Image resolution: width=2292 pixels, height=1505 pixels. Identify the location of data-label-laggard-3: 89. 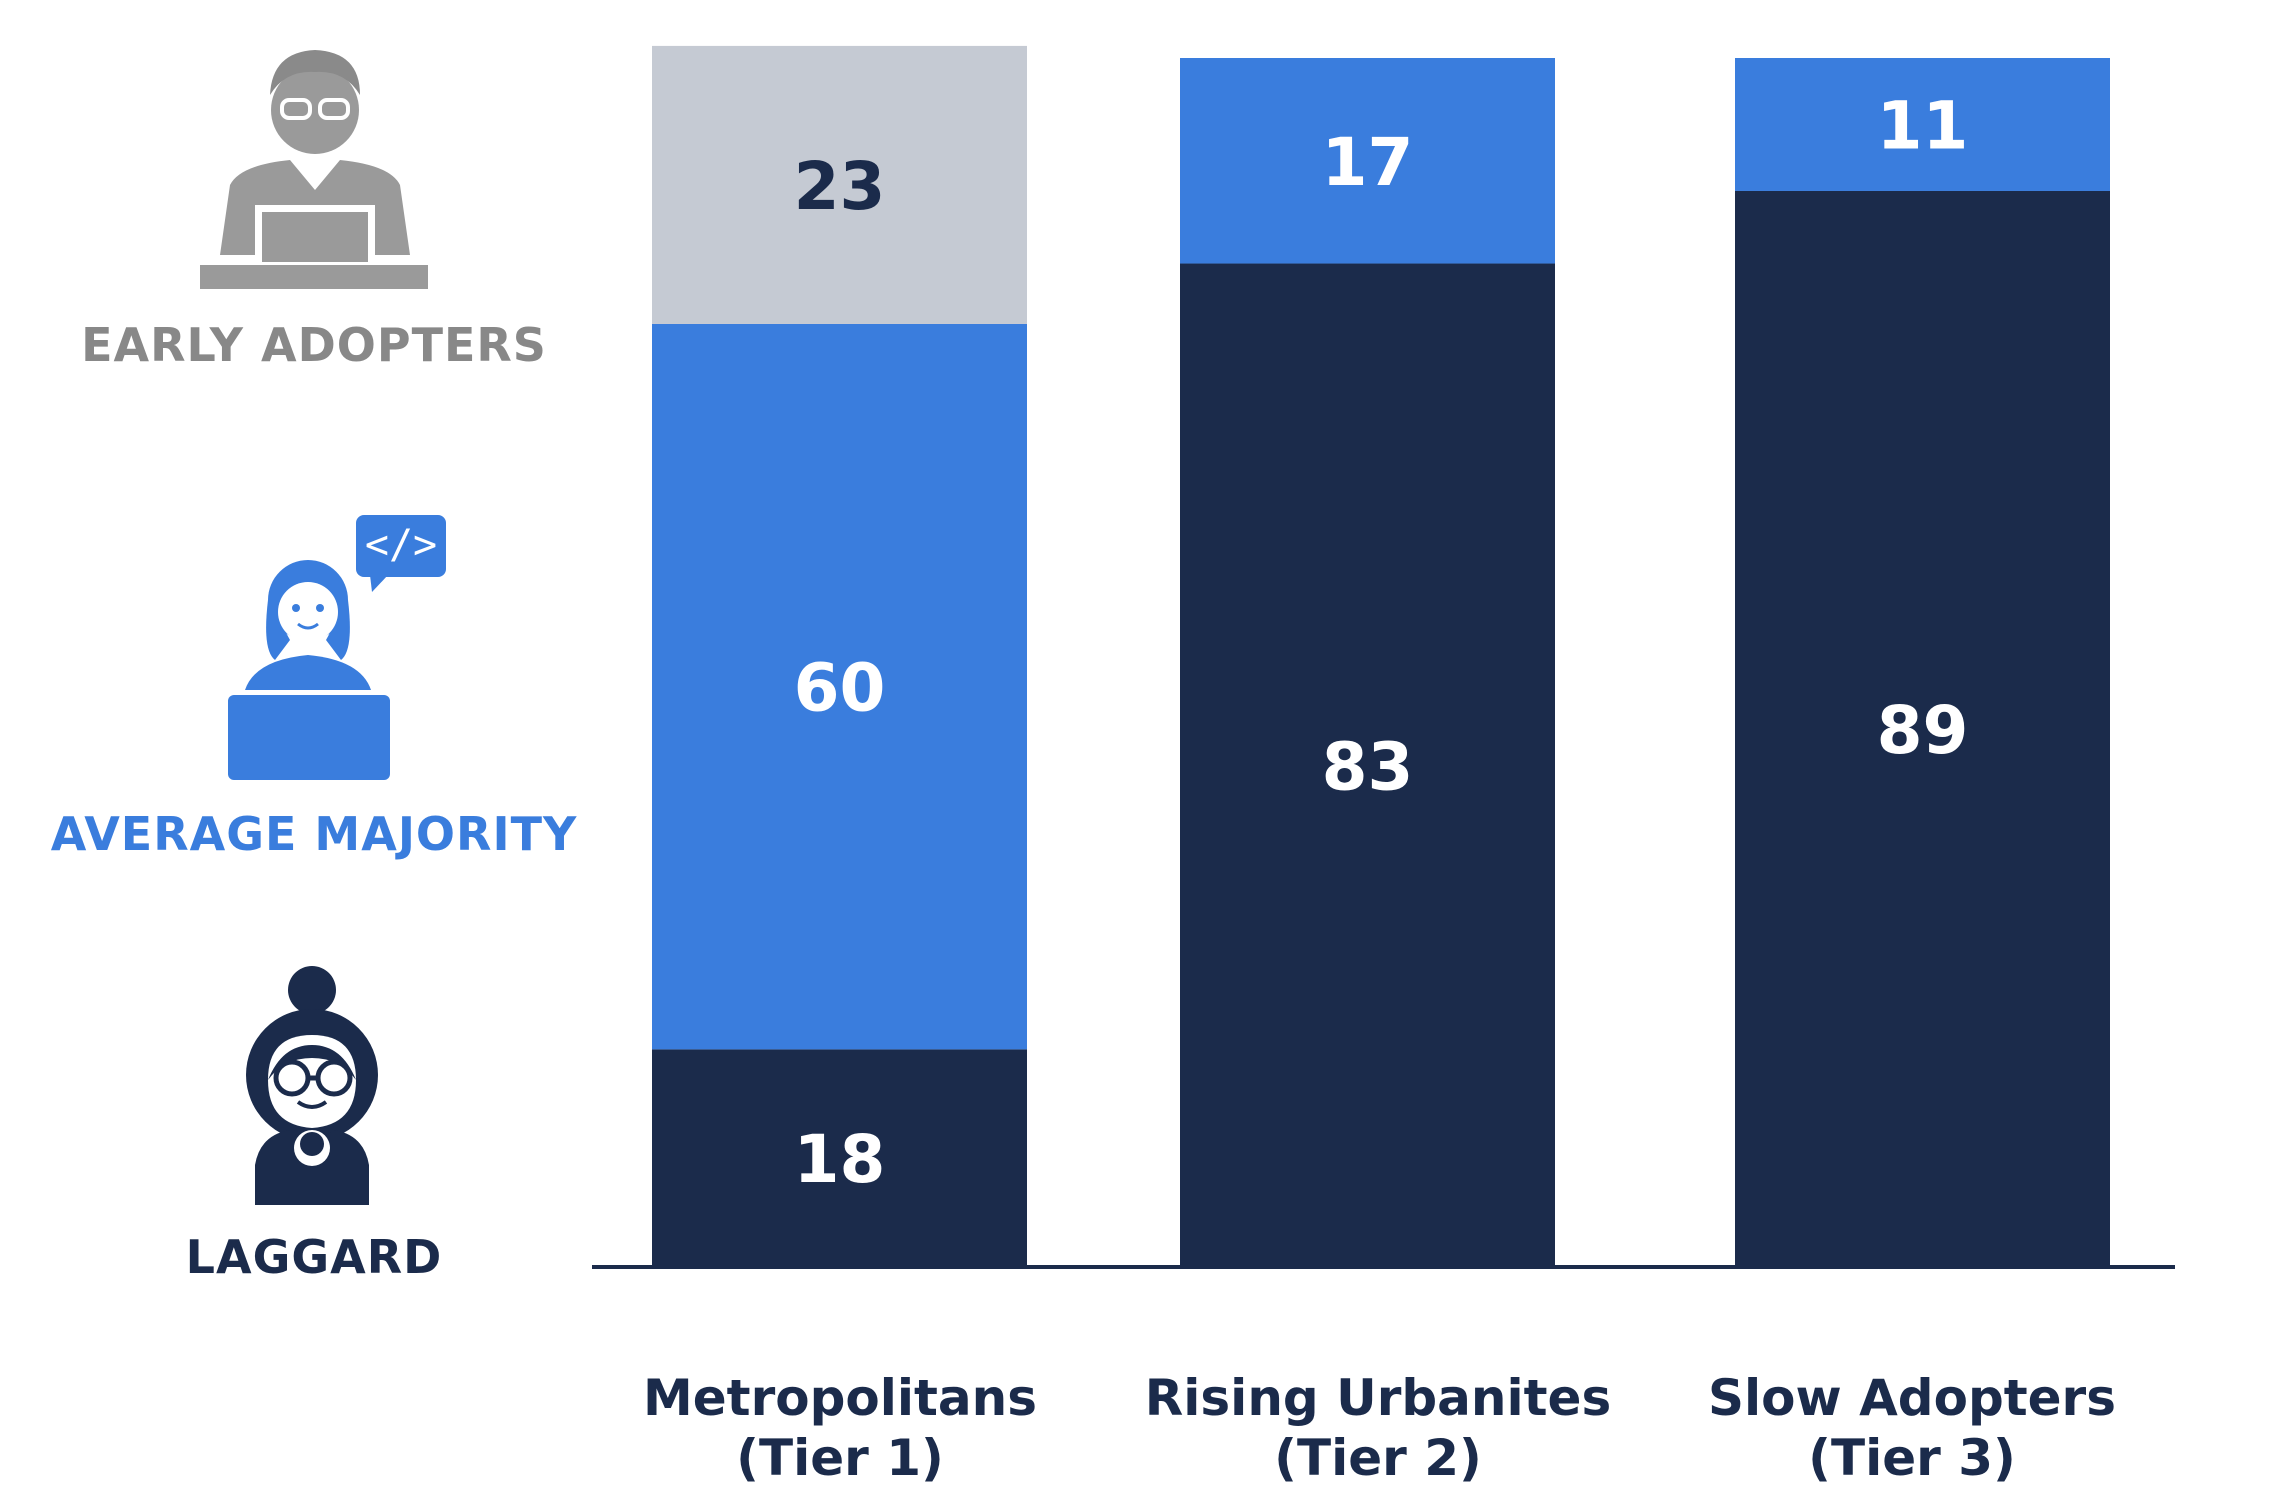
(1923, 730).